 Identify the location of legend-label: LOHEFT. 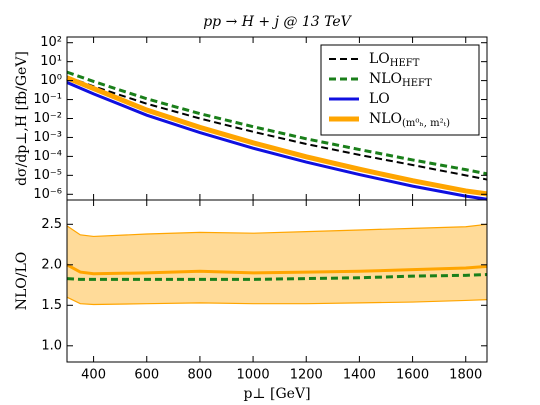
(394, 60).